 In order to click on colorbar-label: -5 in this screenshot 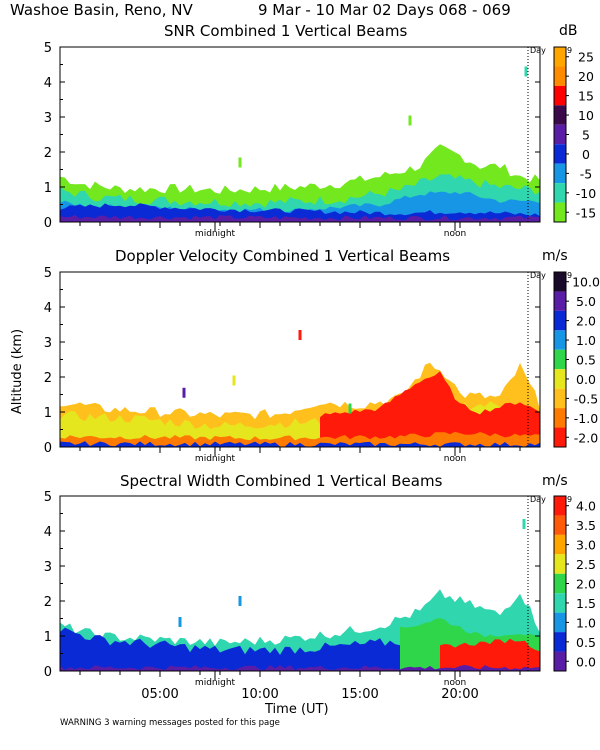, I will do `click(586, 173)`.